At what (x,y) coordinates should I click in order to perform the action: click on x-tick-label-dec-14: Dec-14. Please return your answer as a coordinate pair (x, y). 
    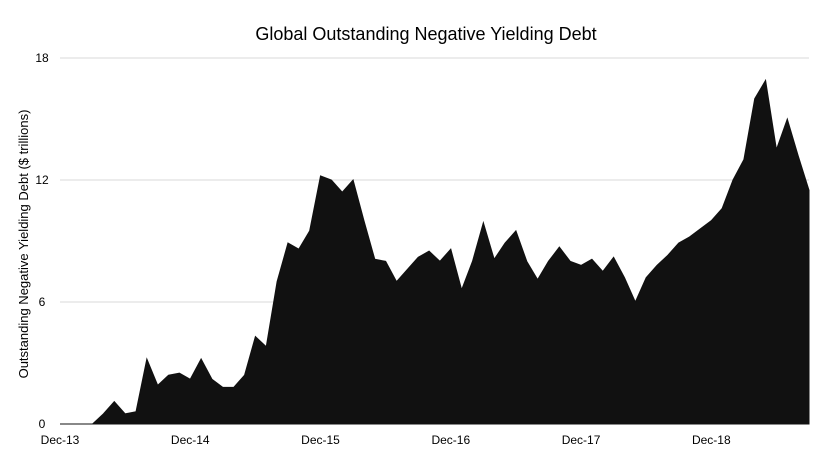
    Looking at the image, I should click on (190, 440).